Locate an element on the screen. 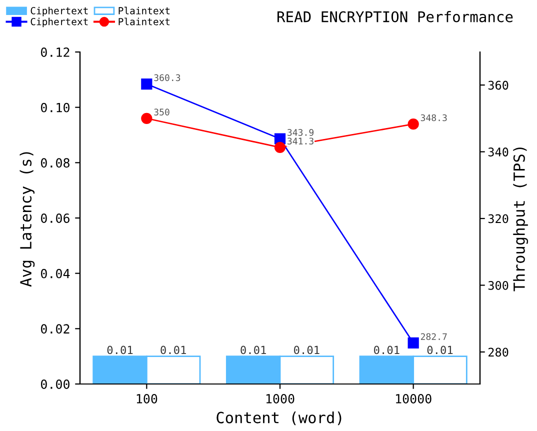  x-axis-title: Content (word) is located at coordinates (279, 419).